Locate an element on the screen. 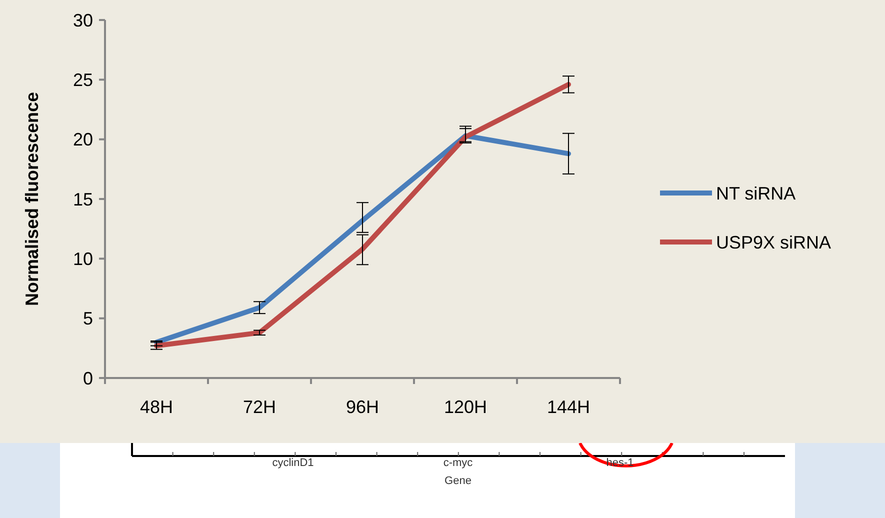 The image size is (885, 518). y-tick-label: 10 is located at coordinates (82, 258).